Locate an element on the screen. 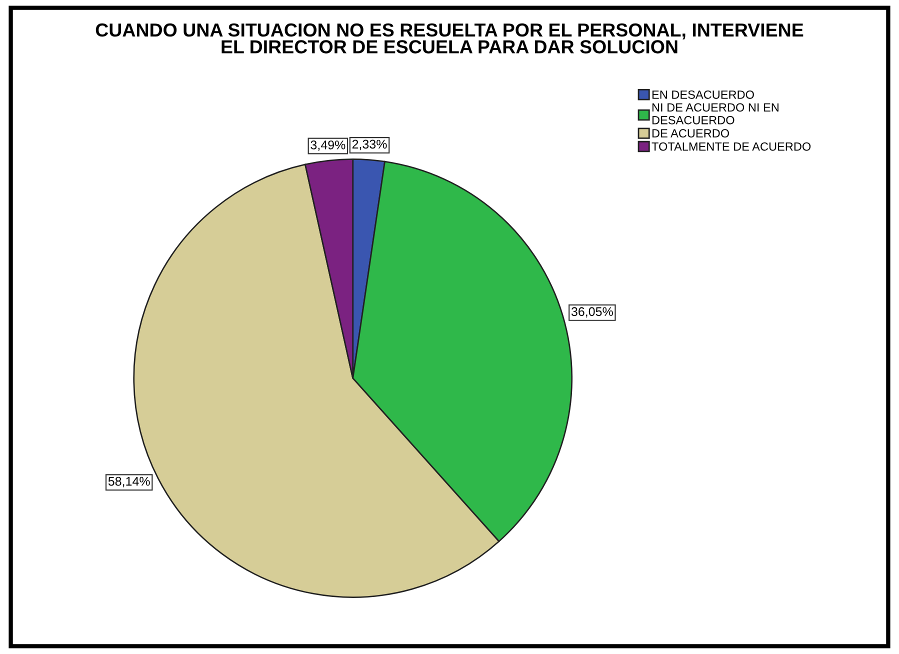 The image size is (899, 654). legend-label: NI DE ACUERDO NI EN DESACUERDO is located at coordinates (715, 113).